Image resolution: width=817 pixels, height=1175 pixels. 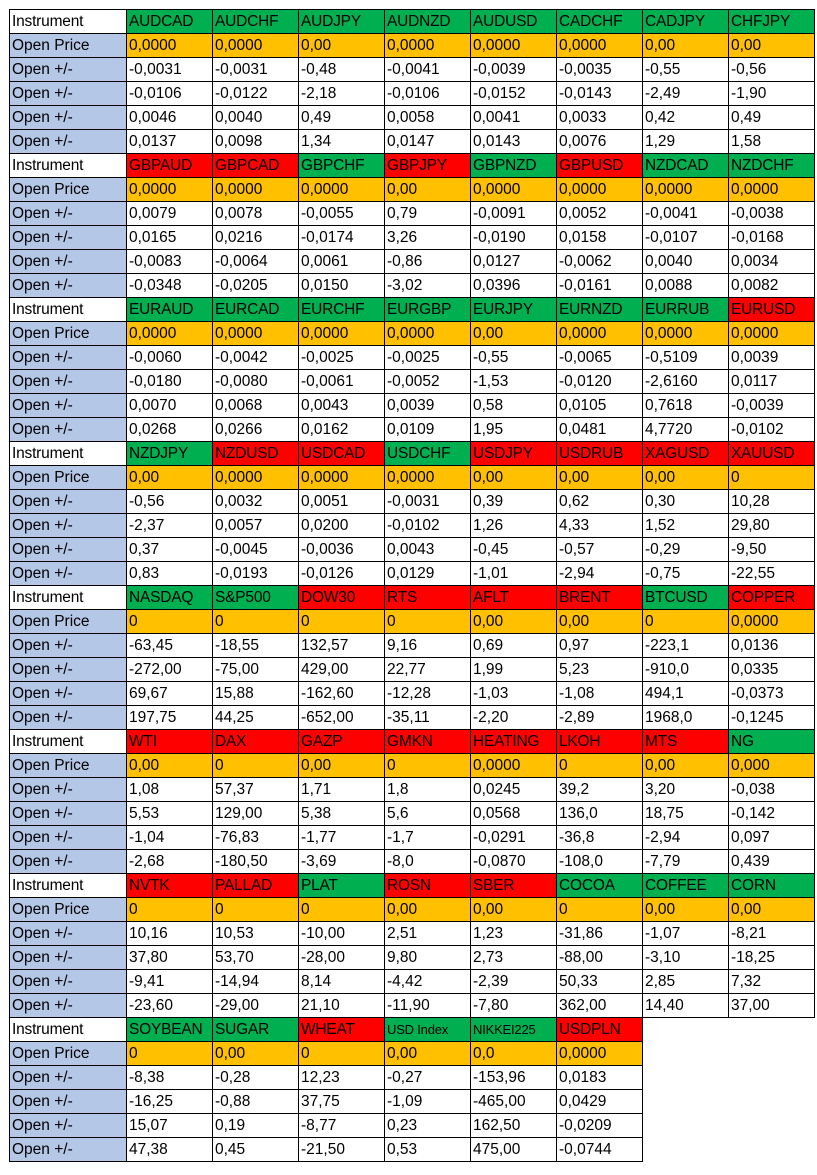 What do you see at coordinates (255, 813) in the screenshot?
I see `open-change-cell: 129,00` at bounding box center [255, 813].